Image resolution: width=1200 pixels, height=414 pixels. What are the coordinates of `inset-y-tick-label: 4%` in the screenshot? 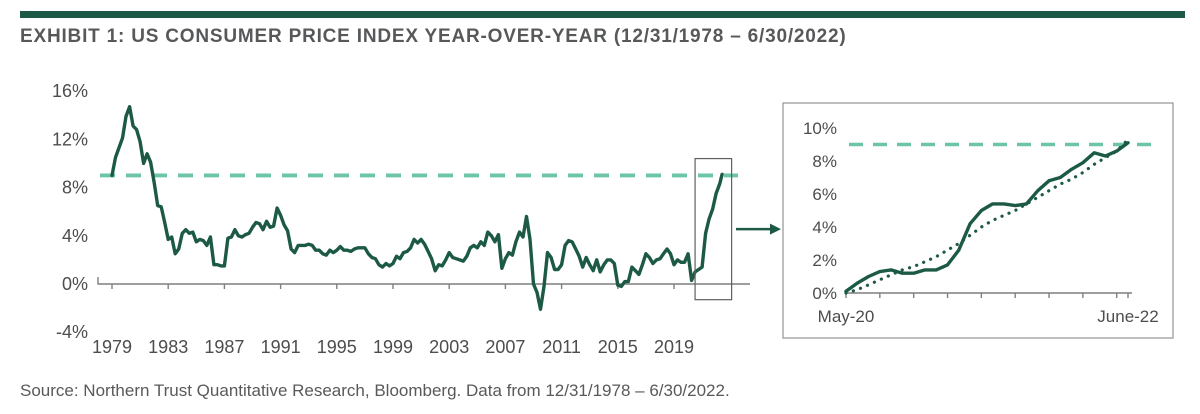 It's located at (824, 227).